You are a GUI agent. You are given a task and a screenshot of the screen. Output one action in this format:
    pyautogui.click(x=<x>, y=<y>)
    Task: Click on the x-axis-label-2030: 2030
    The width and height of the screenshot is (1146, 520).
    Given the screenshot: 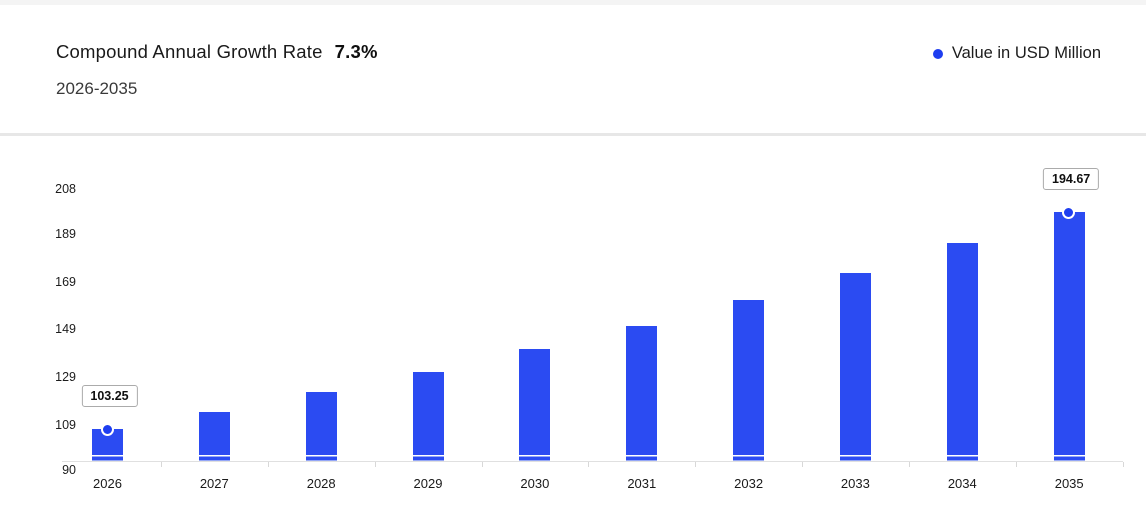 What is the action you would take?
    pyautogui.click(x=535, y=483)
    